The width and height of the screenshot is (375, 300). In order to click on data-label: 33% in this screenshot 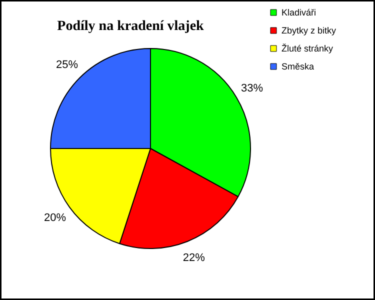, I will do `click(252, 88)`.